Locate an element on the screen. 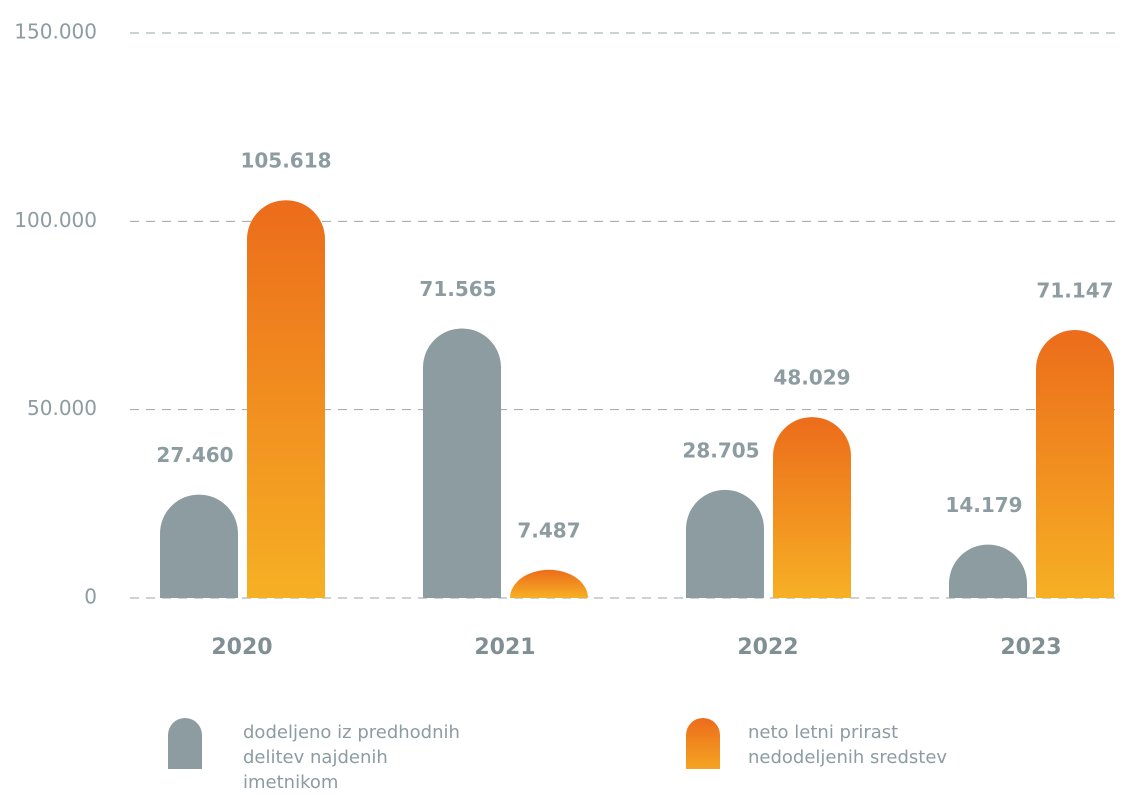 The height and width of the screenshot is (795, 1128). value-label: 27.460 is located at coordinates (194, 455).